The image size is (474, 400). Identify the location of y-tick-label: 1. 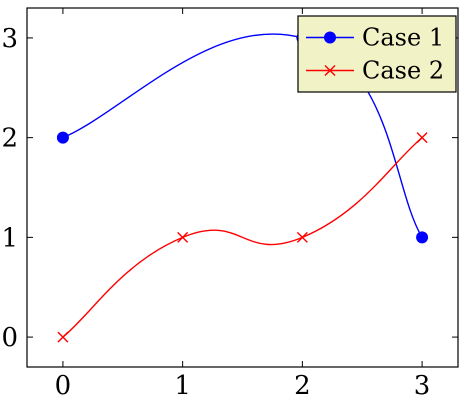
(9, 238).